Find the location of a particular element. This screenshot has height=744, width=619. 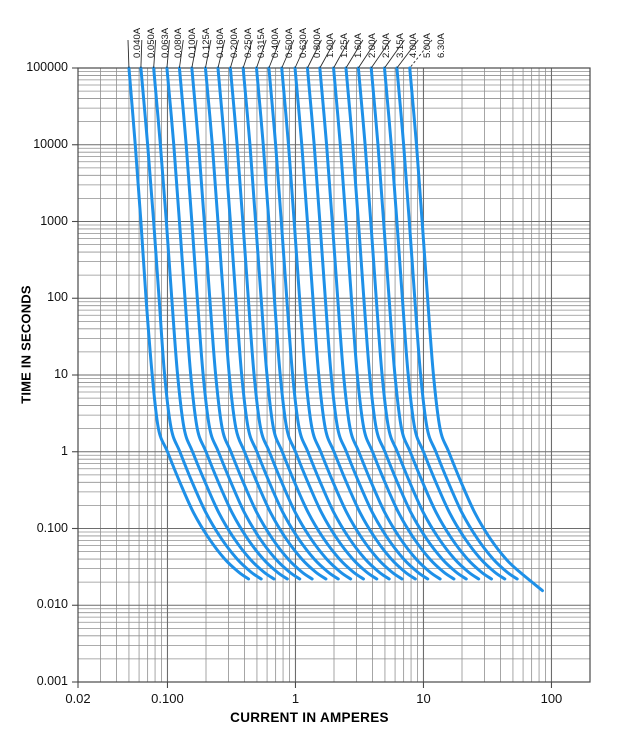

curve-label-0_100A: 0.100A is located at coordinates (193, 42).